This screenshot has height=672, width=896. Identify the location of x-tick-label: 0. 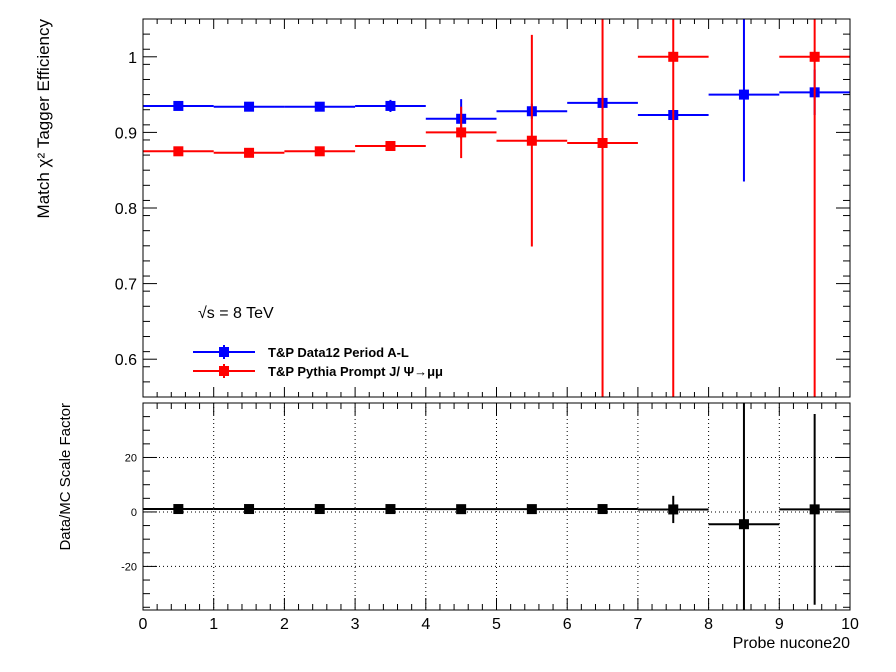
(143, 624).